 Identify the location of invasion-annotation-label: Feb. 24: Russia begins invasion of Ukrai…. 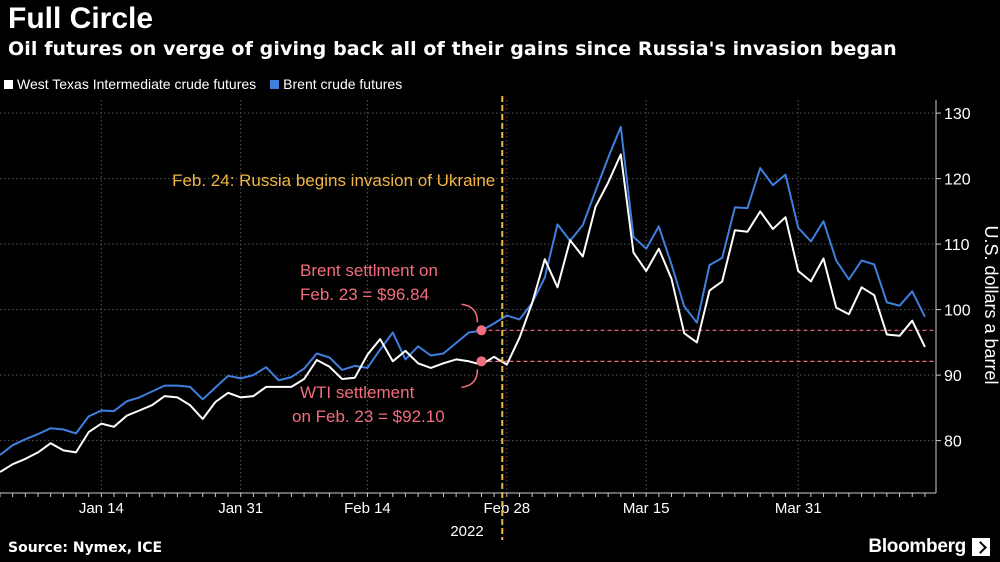
(333, 180).